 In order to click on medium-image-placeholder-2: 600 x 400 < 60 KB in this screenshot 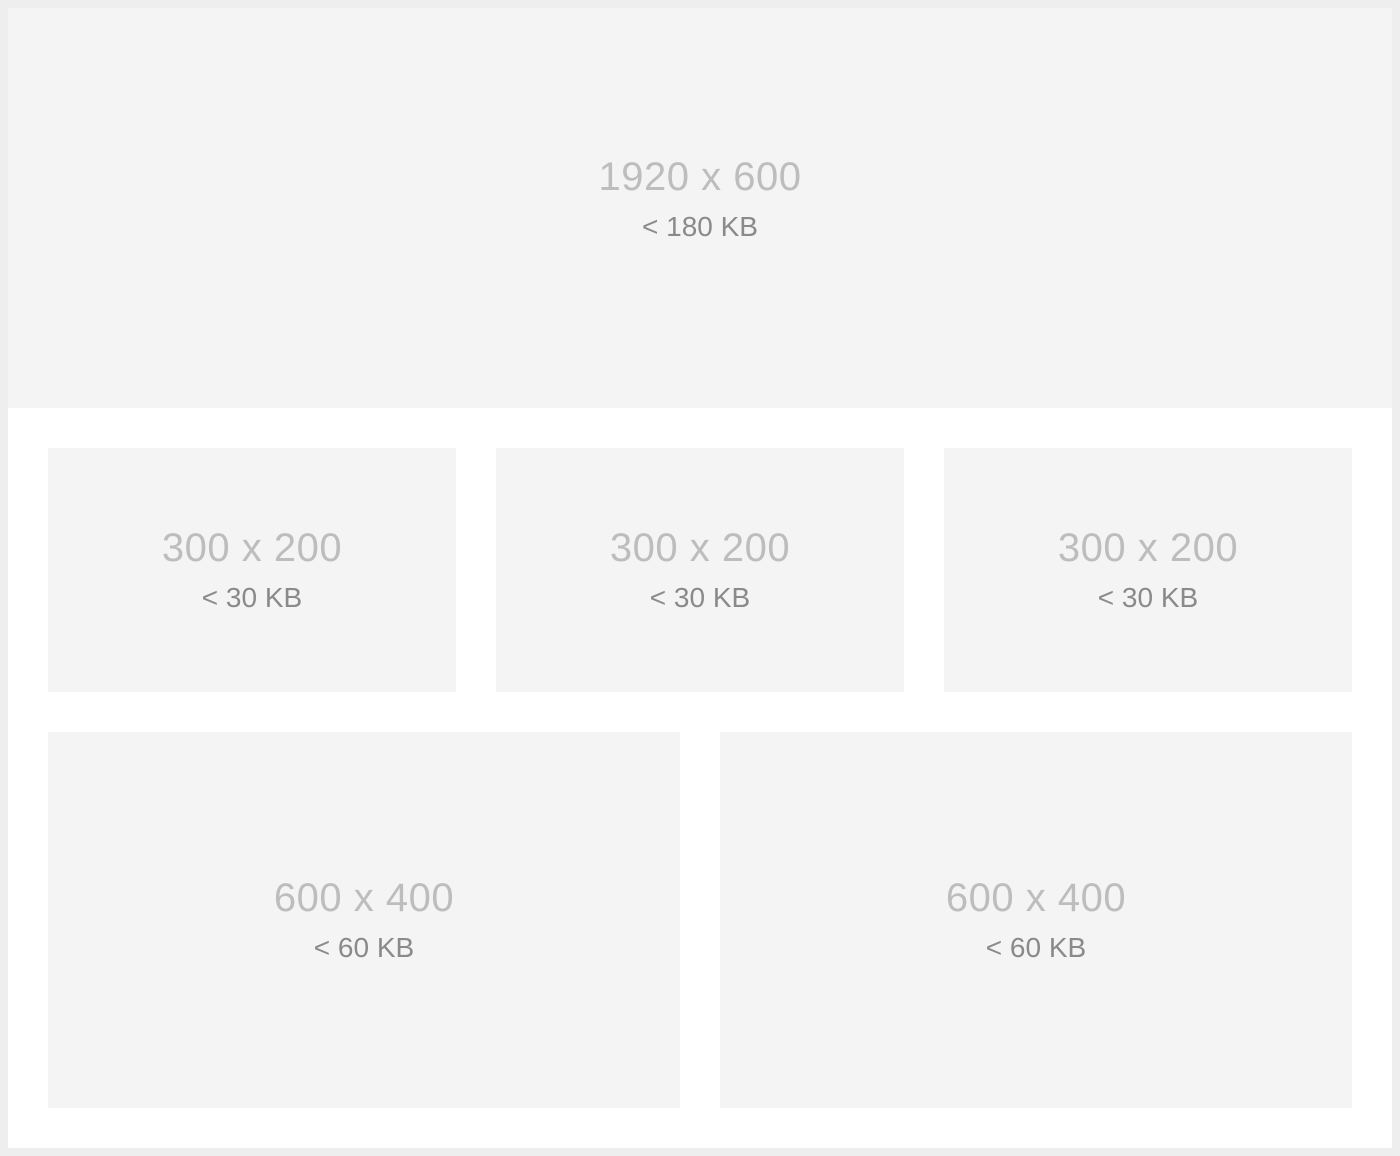, I will do `click(1036, 920)`.